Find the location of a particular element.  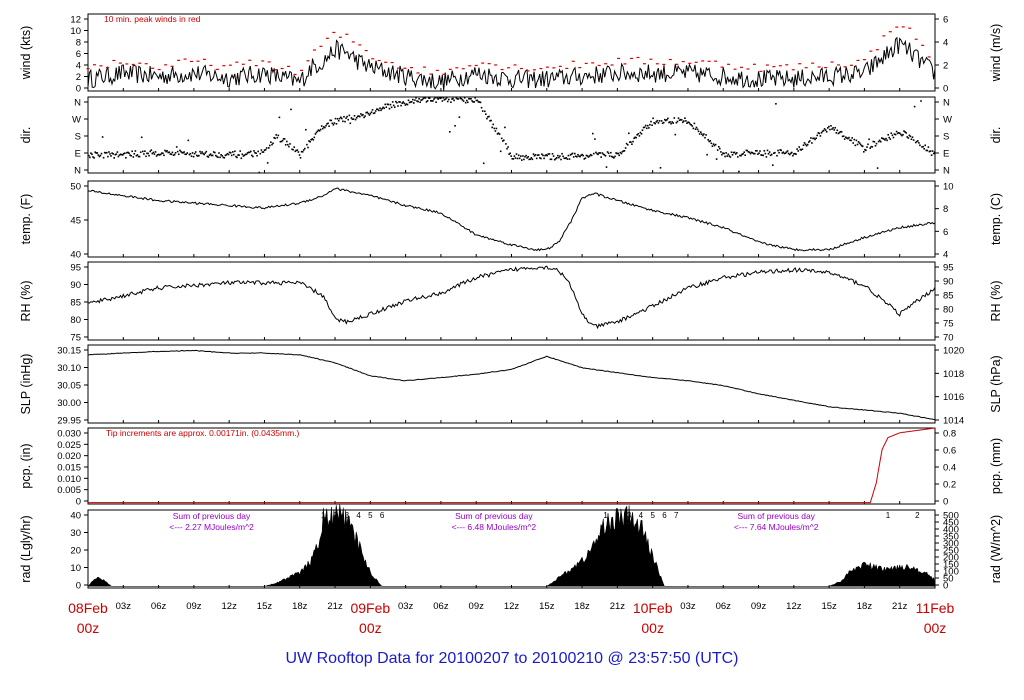

dir-plot-frame is located at coordinates (511, 135).